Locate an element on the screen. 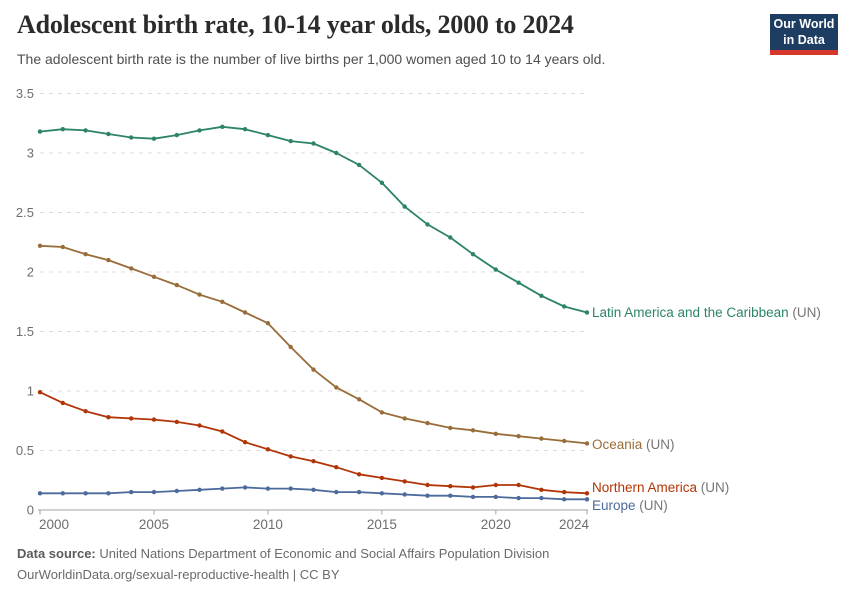  x-tick-label: 2015 is located at coordinates (382, 524).